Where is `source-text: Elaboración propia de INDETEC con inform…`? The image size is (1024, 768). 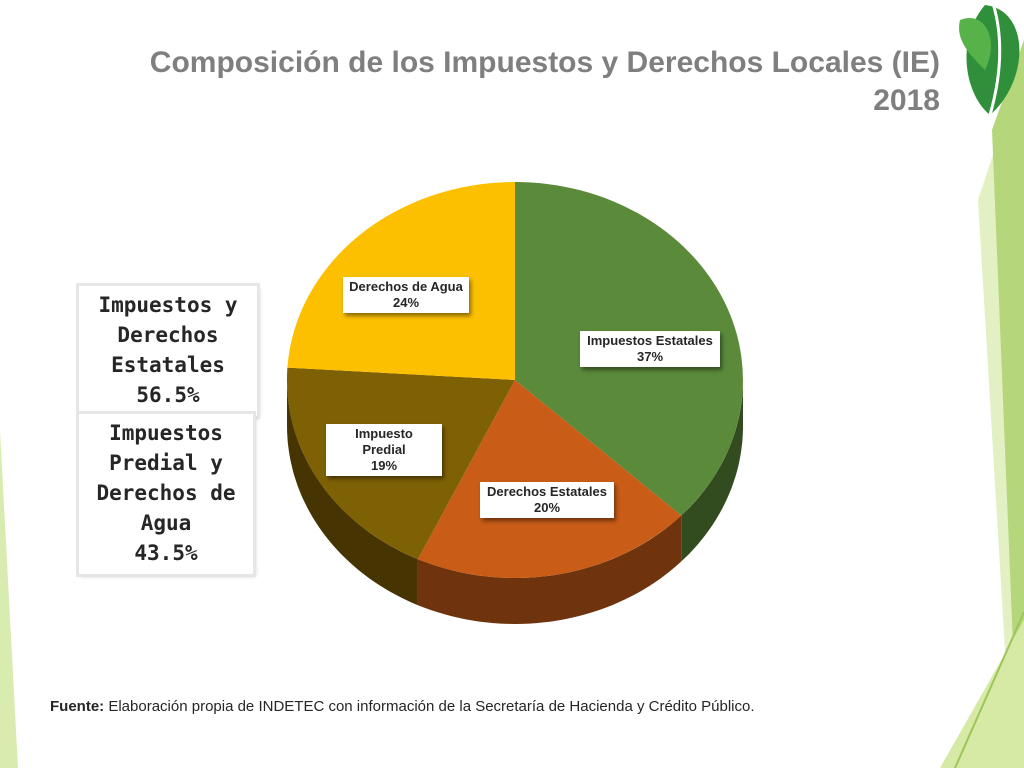 source-text: Elaboración propia de INDETEC con inform… is located at coordinates (431, 706).